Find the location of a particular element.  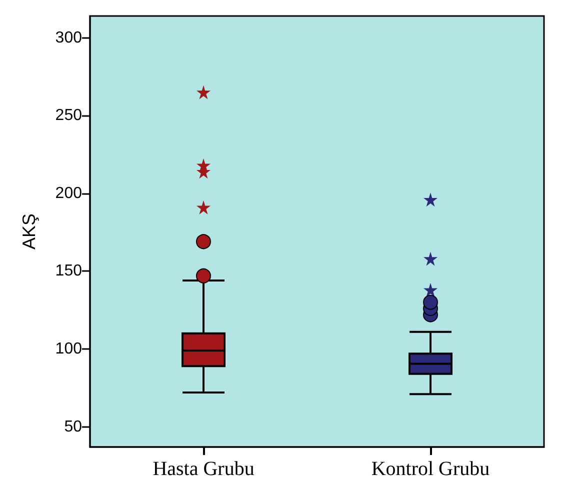

y-tick-label: 50 is located at coordinates (73, 427).